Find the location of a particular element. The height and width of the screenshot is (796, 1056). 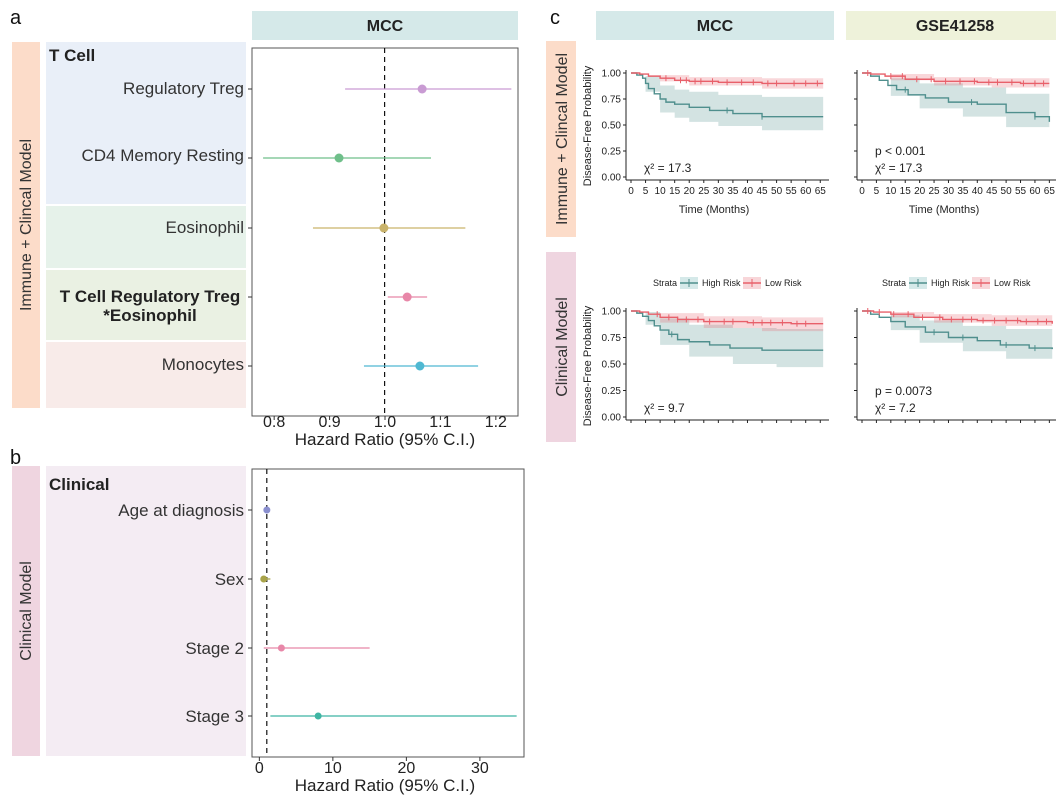

x-tick-label: 0 is located at coordinates (259, 768).